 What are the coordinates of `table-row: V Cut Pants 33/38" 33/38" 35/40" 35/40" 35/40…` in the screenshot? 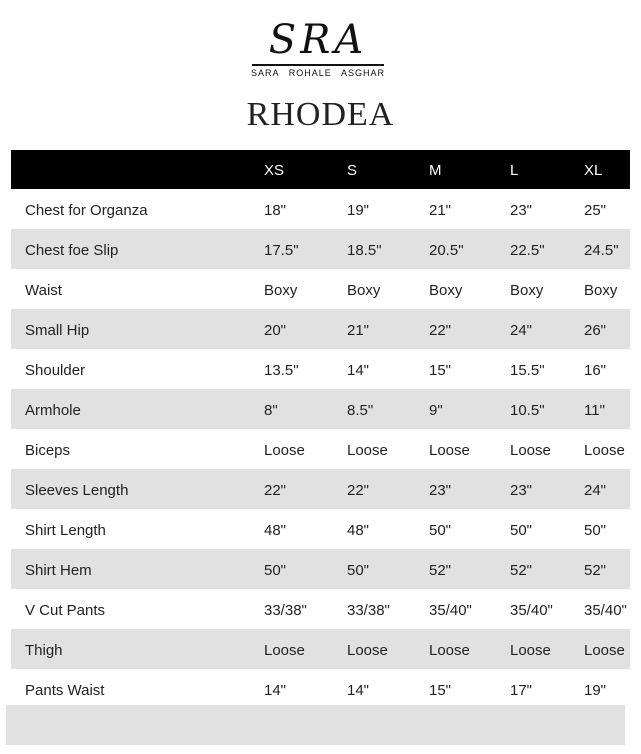 It's located at (320, 609).